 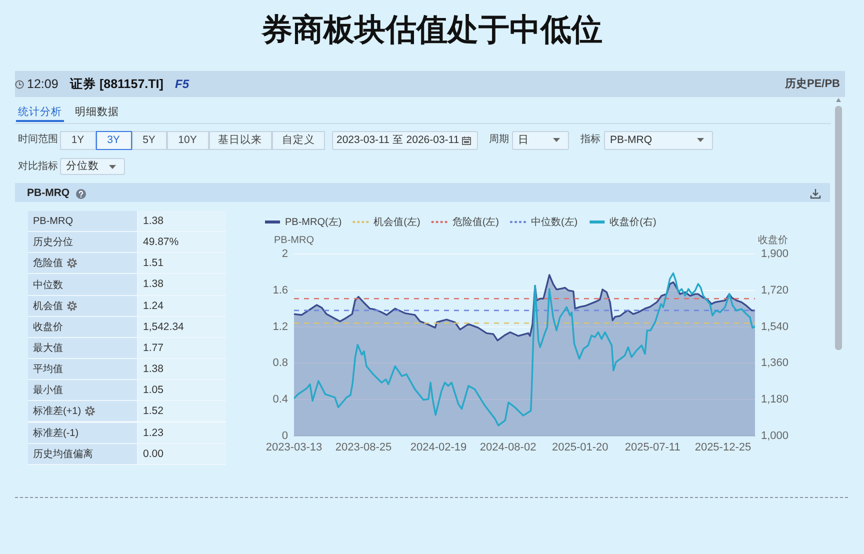 I want to click on text: 时间范围, so click(x=38, y=139).